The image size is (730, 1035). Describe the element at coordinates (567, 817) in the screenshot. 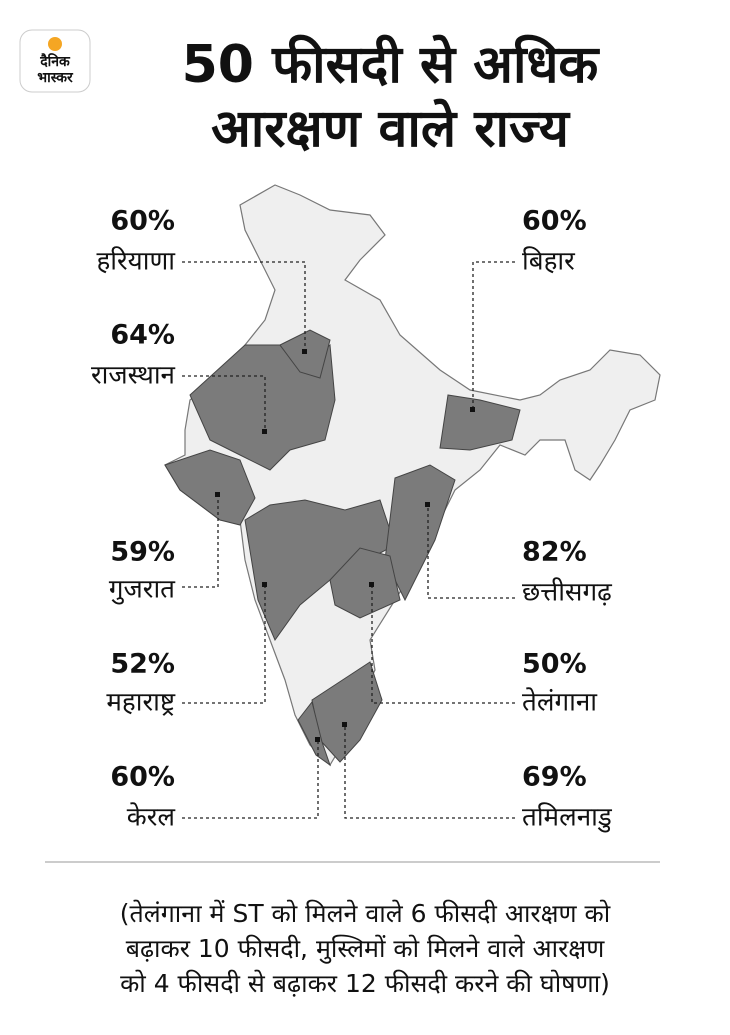

I see `state-name: तमिलनाडु` at that location.